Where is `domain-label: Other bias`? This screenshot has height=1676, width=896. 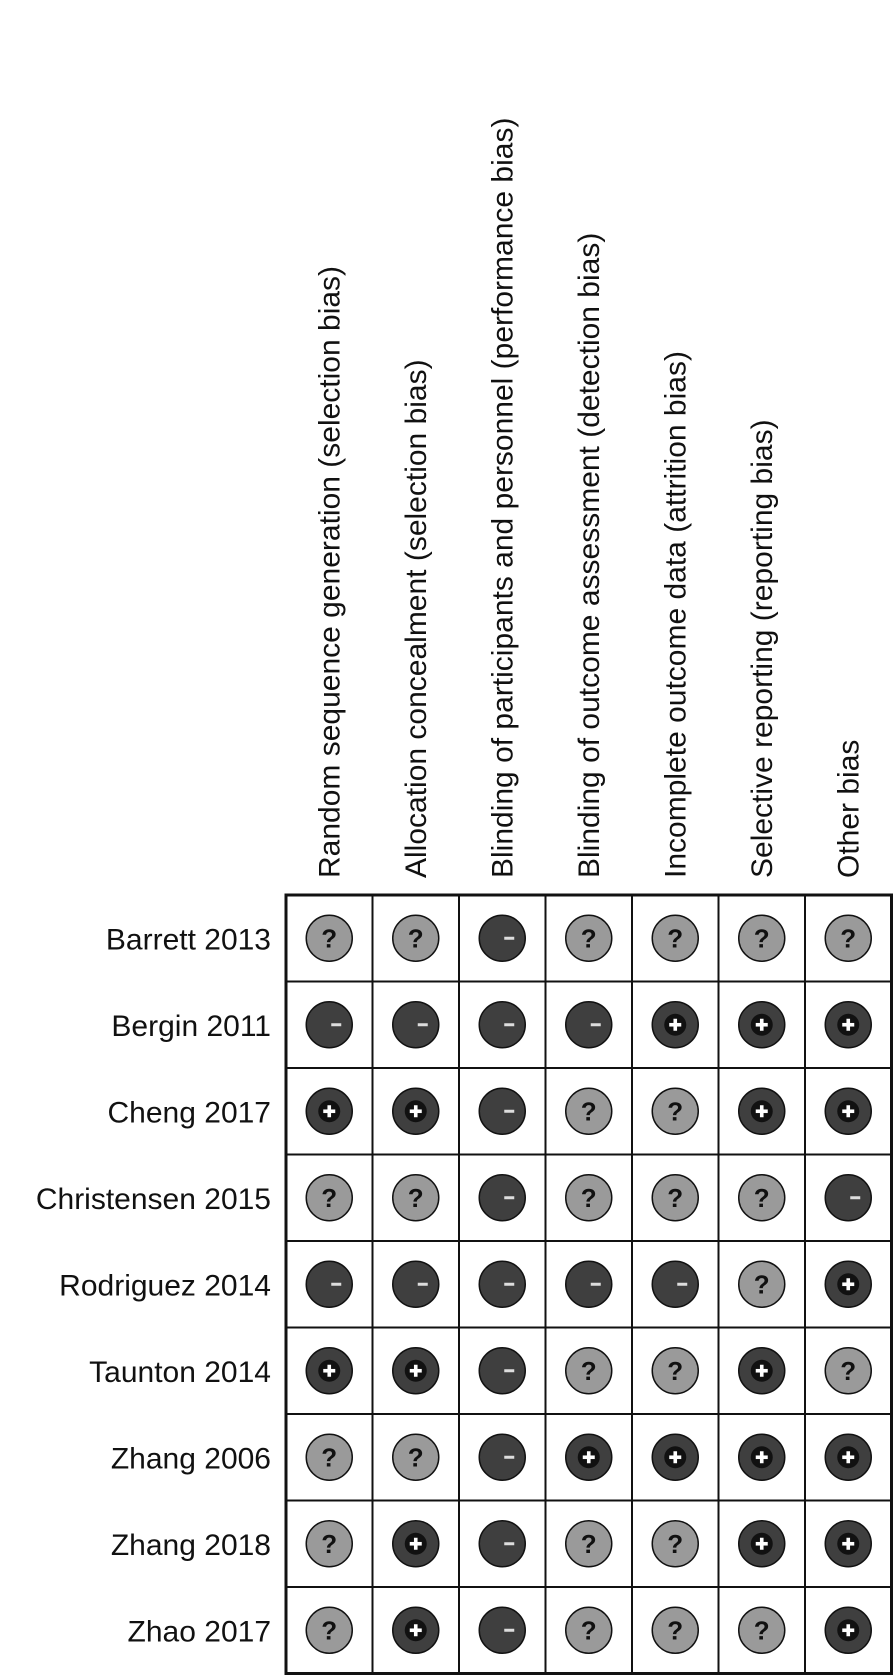
domain-label: Other bias is located at coordinates (848, 809).